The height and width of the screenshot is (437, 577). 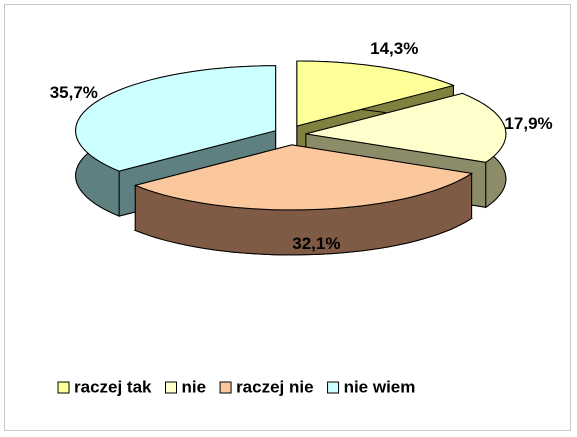 I want to click on data-label: 14,3%, so click(x=394, y=48).